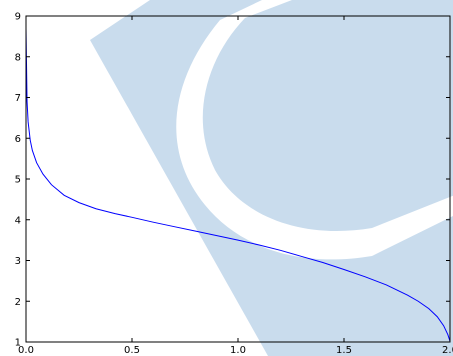 This screenshot has width=453, height=356. I want to click on x-tick-label: 0.5, so click(132, 350).